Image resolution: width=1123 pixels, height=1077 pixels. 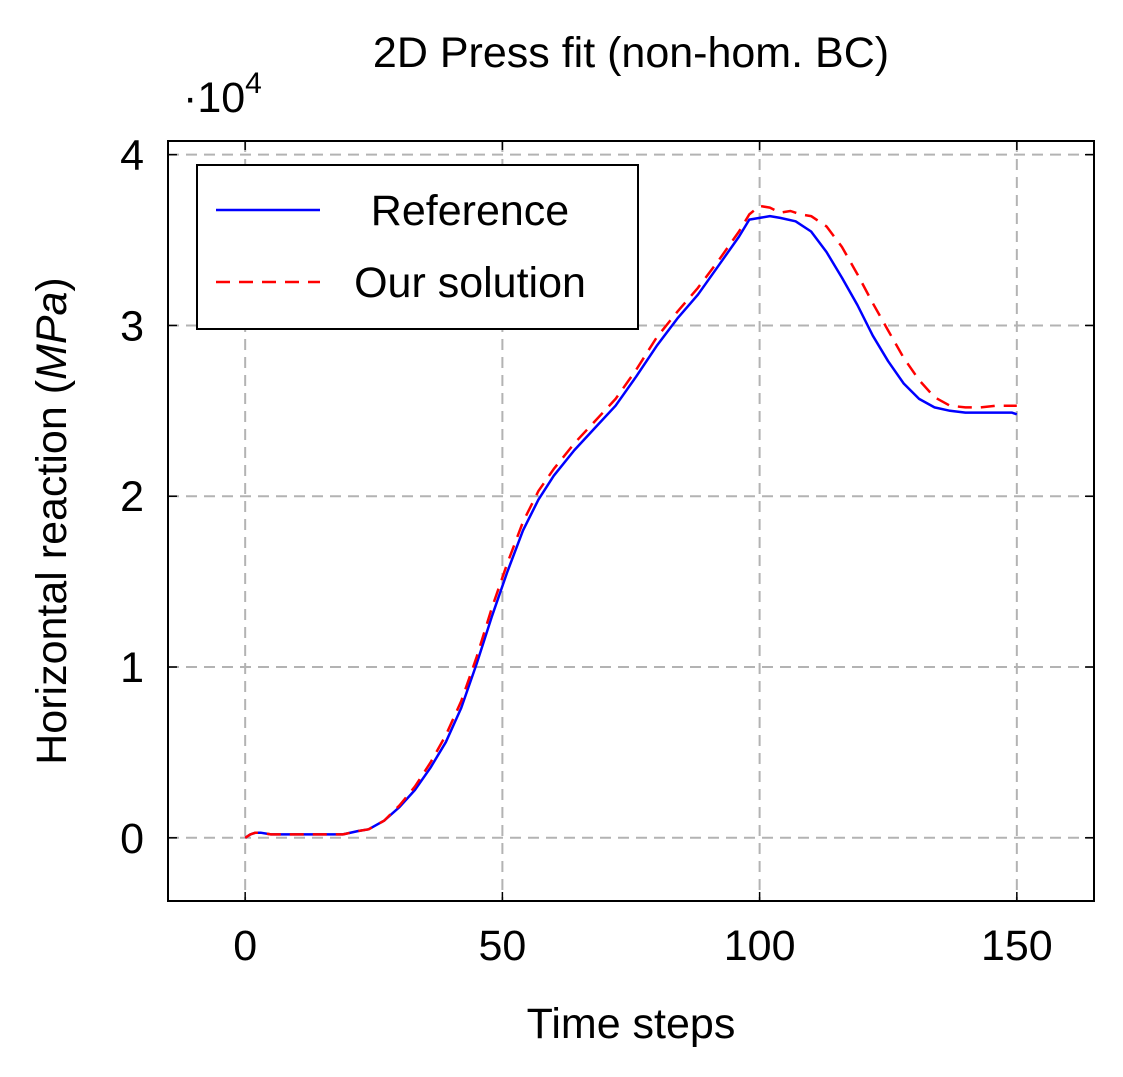 I want to click on y-tick-label: 4, so click(x=132, y=156).